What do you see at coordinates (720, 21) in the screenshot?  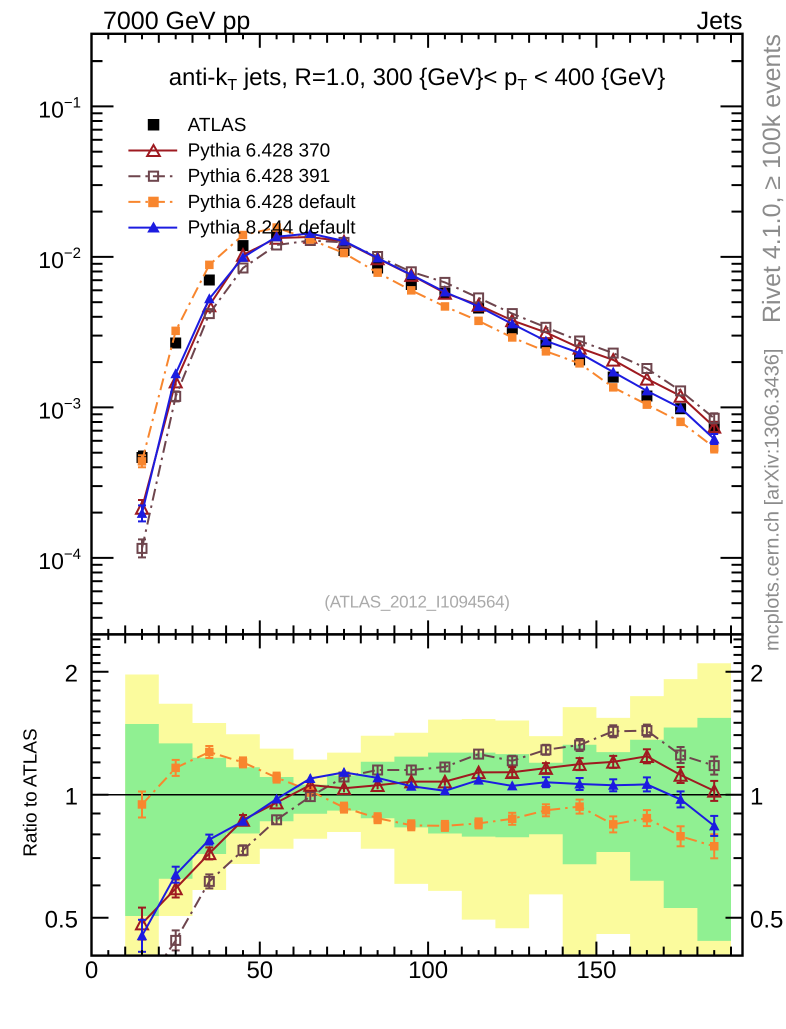 I see `svg-text: Jets` at bounding box center [720, 21].